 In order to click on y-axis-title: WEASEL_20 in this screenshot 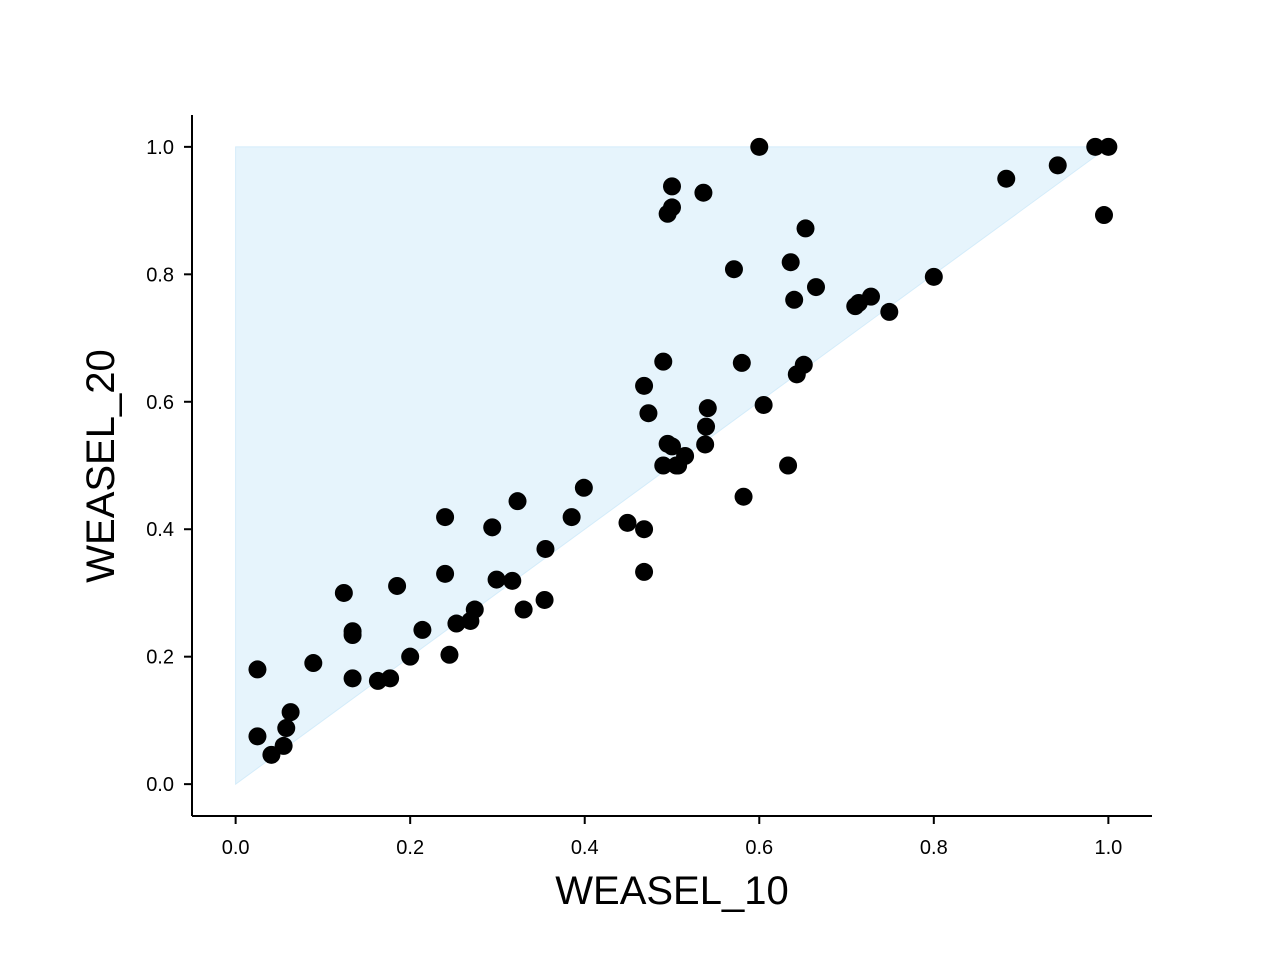, I will do `click(101, 465)`.